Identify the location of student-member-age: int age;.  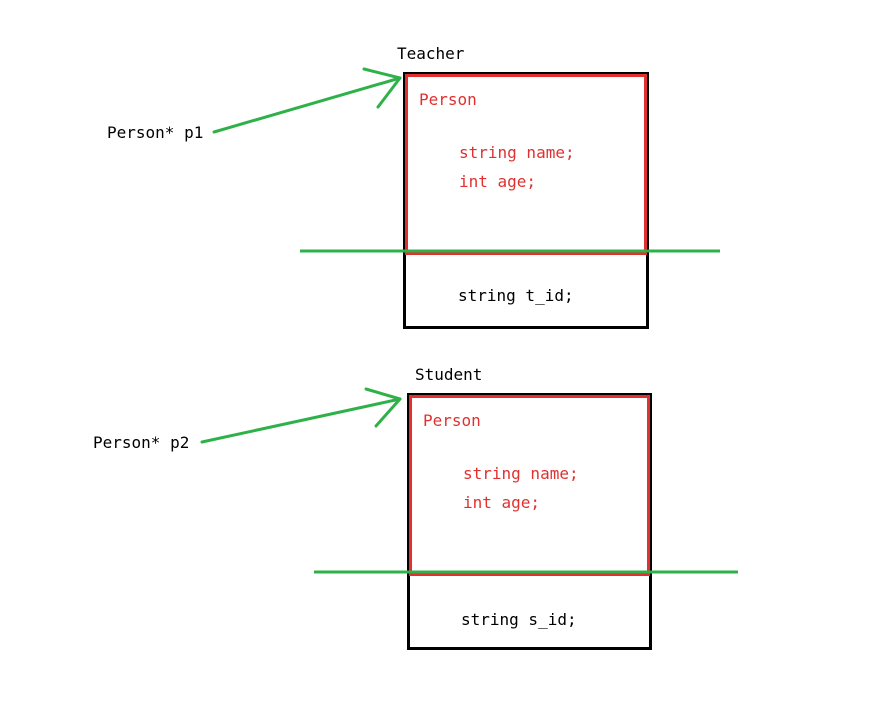
(502, 502).